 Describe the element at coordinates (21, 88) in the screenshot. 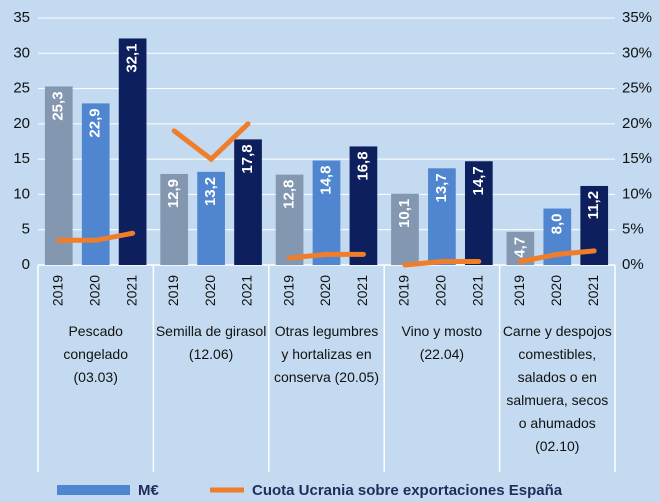

I see `y-tick-label: 25` at that location.